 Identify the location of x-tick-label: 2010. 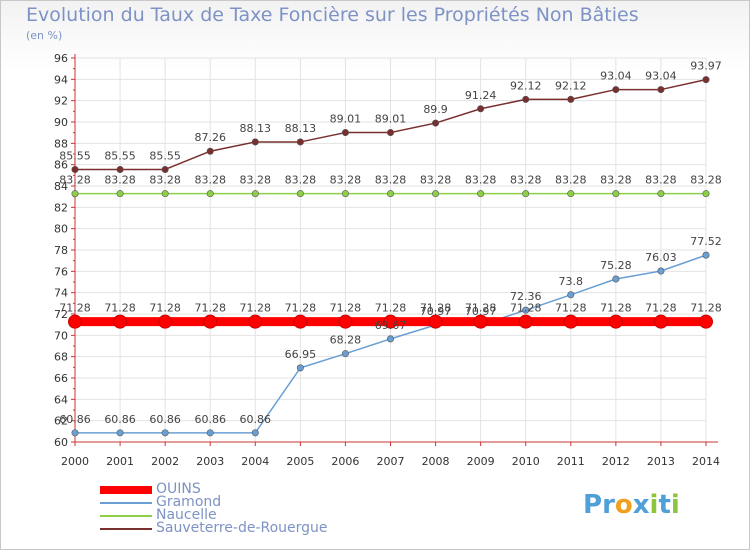
(526, 461).